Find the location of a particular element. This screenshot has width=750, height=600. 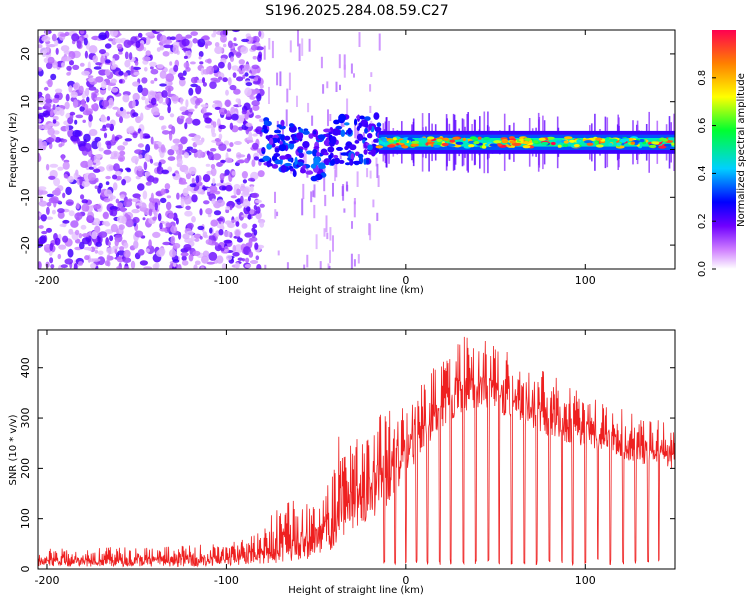

colorbar-label: Normalized spectral amplitude is located at coordinates (741, 150).